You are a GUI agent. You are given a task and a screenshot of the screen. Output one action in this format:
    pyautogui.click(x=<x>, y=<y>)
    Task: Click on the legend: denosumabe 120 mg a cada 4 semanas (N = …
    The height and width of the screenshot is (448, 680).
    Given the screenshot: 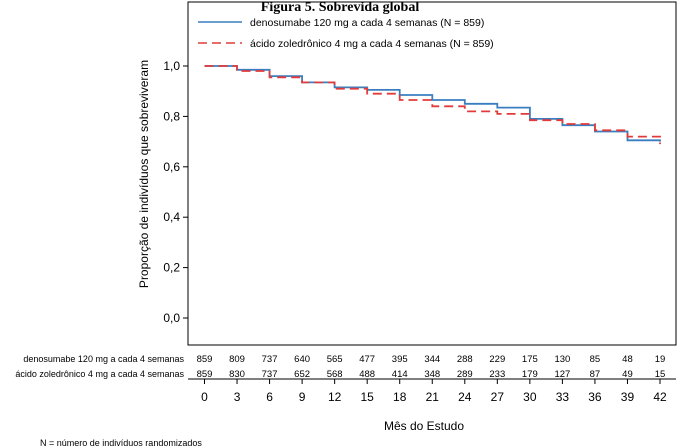 What is the action you would take?
    pyautogui.click(x=346, y=33)
    